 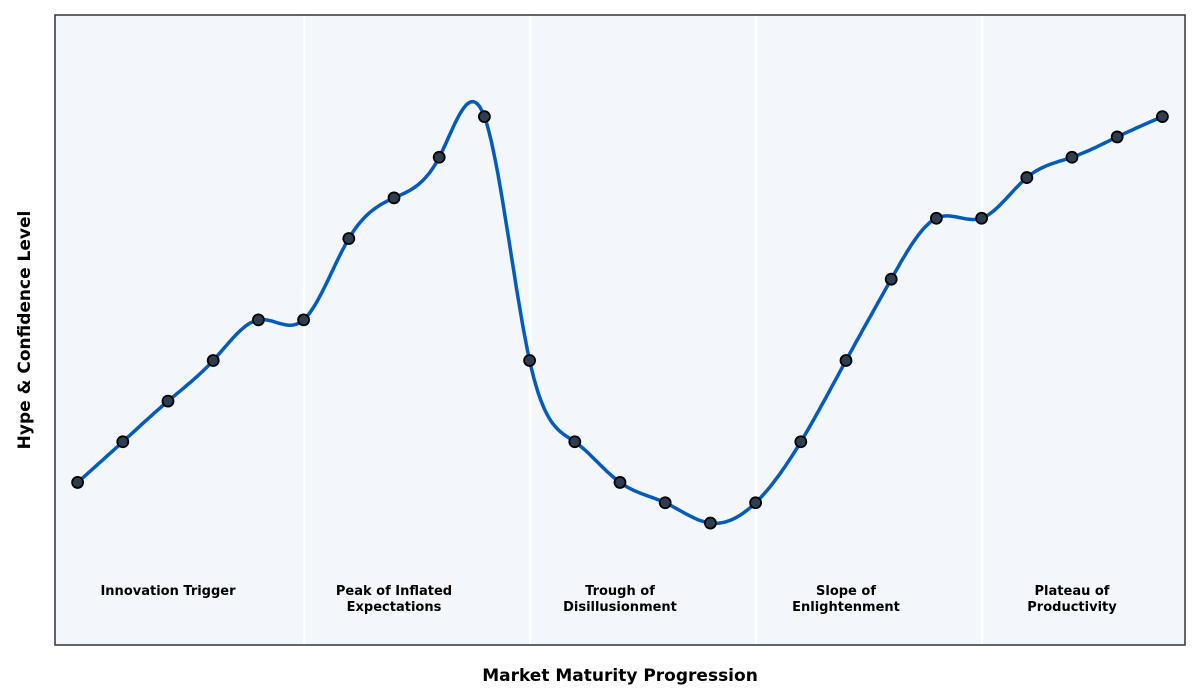 What do you see at coordinates (25, 330) in the screenshot?
I see `y-axis-label: Hype & Confidence Level` at bounding box center [25, 330].